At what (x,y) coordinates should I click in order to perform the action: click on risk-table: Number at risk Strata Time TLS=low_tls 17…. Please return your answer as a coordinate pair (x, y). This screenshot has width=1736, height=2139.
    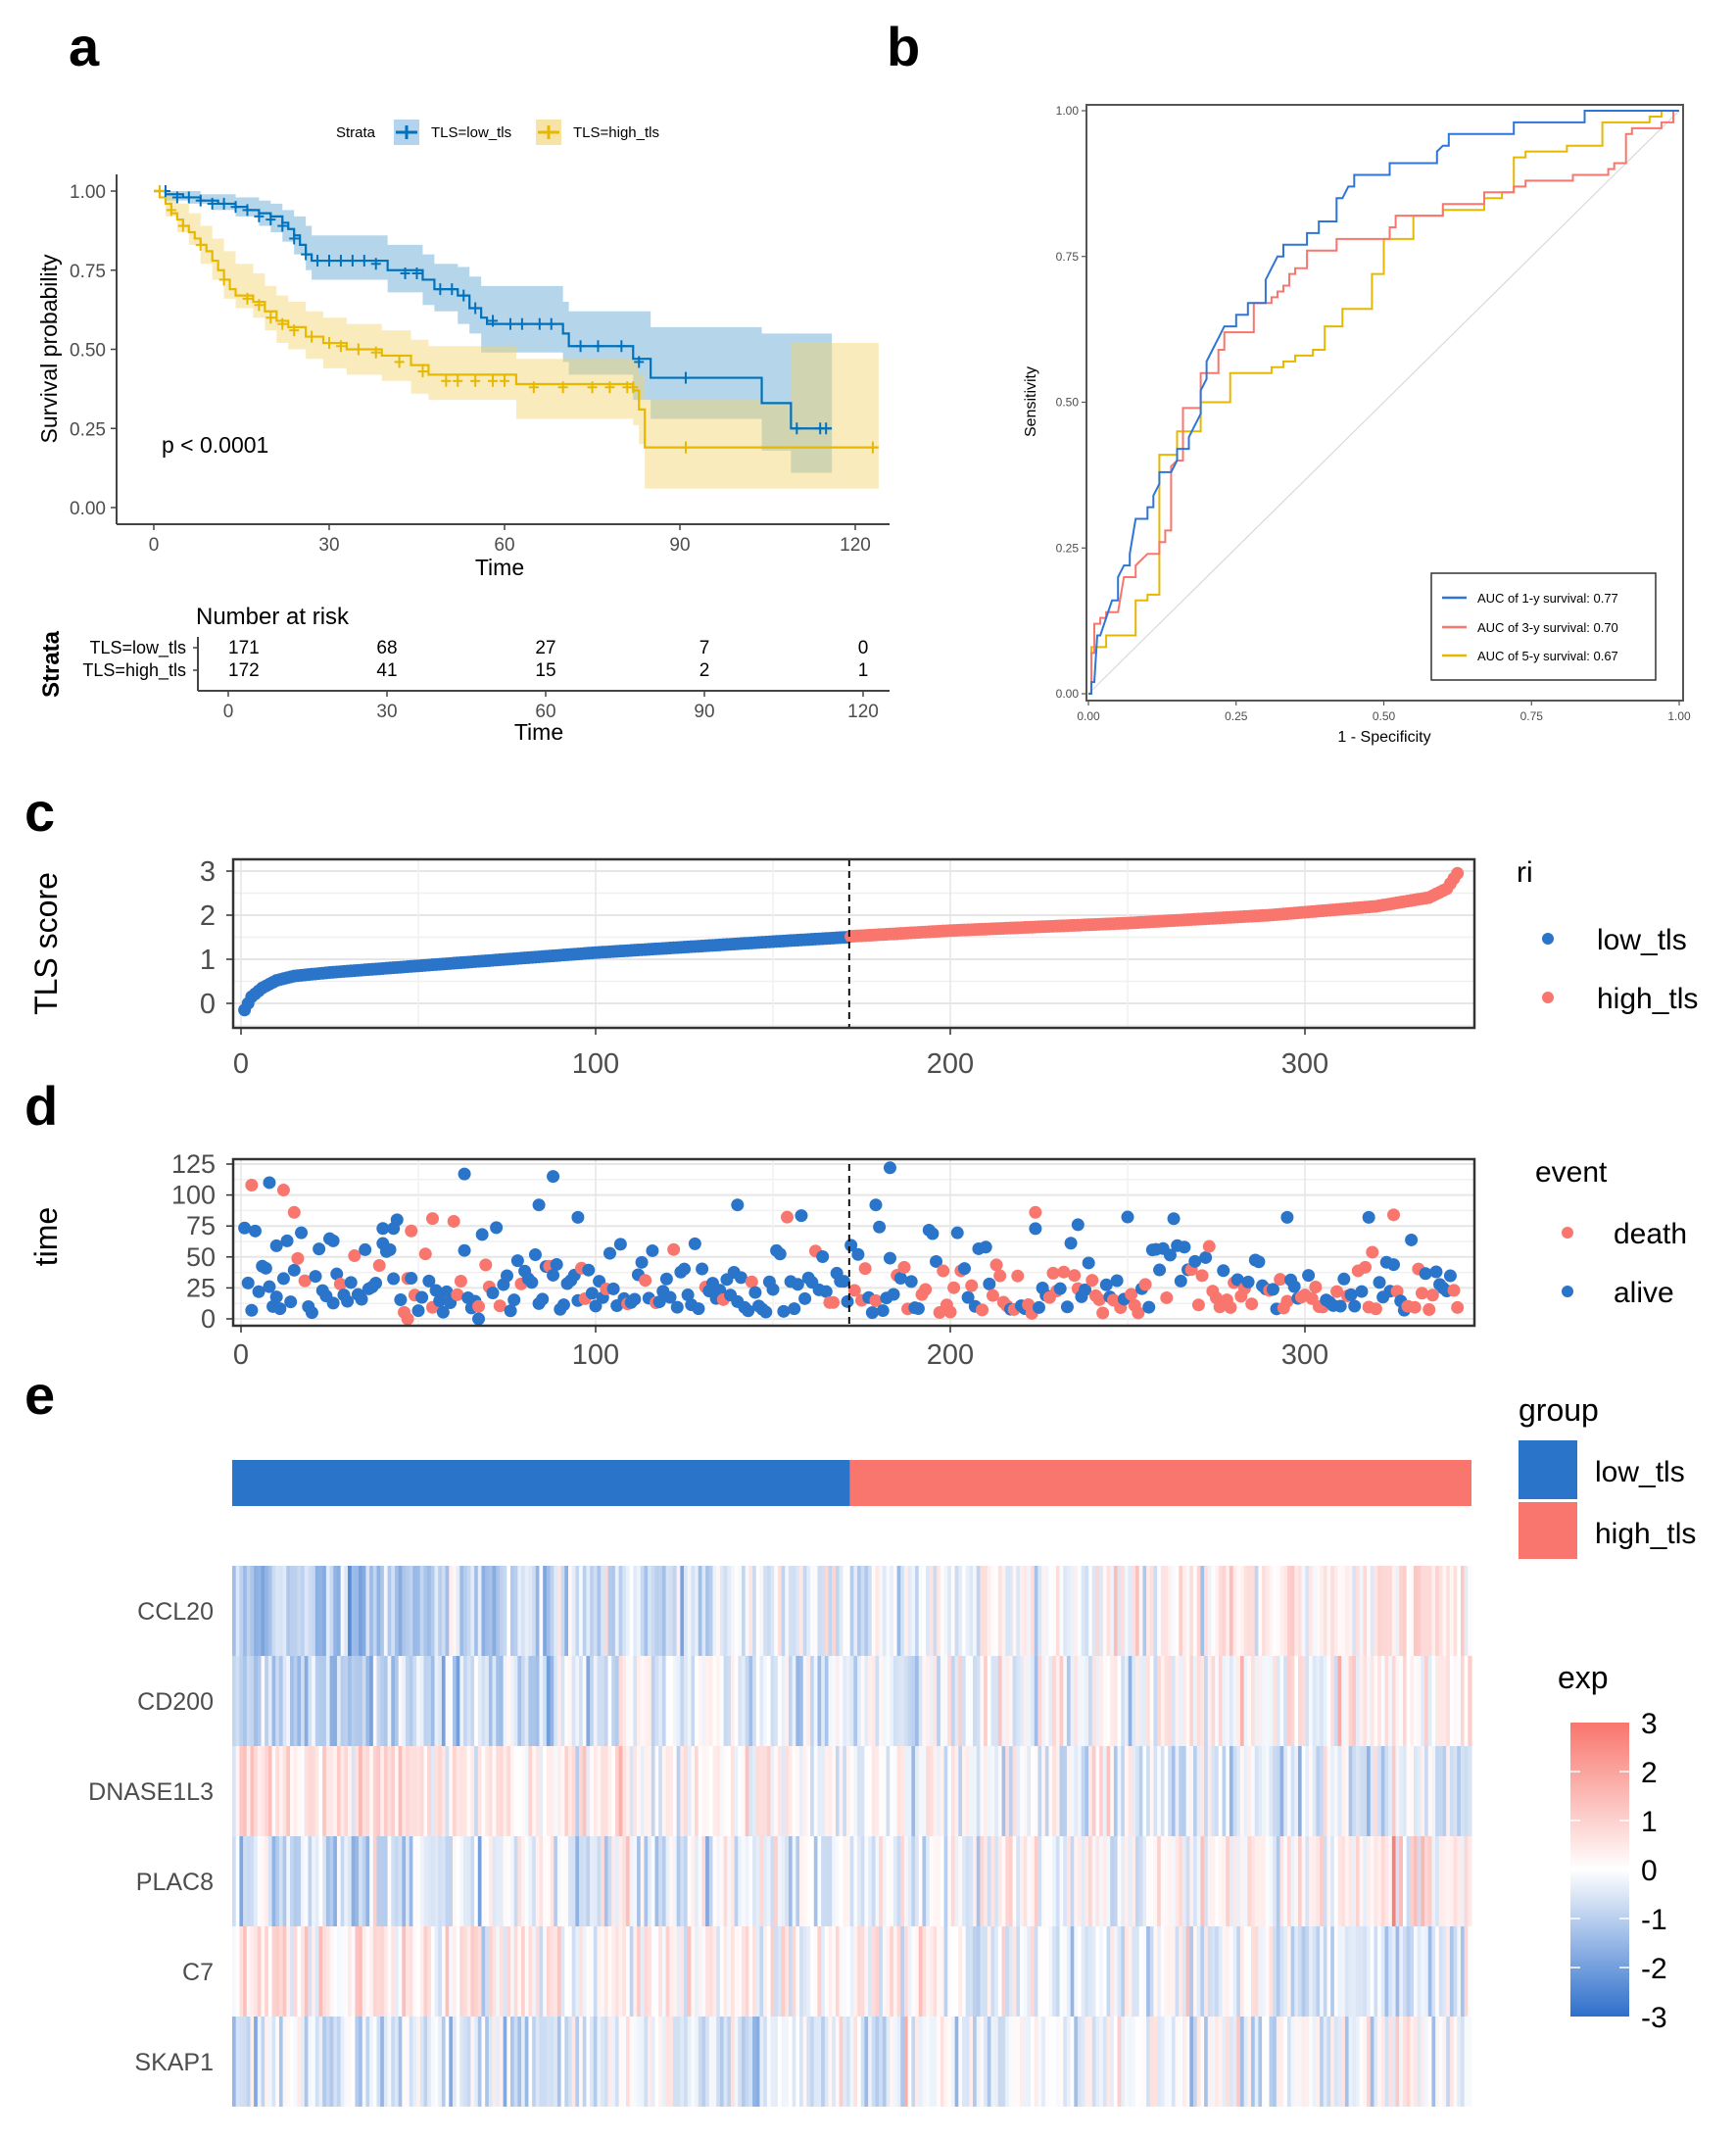
    Looking at the image, I should click on (464, 674).